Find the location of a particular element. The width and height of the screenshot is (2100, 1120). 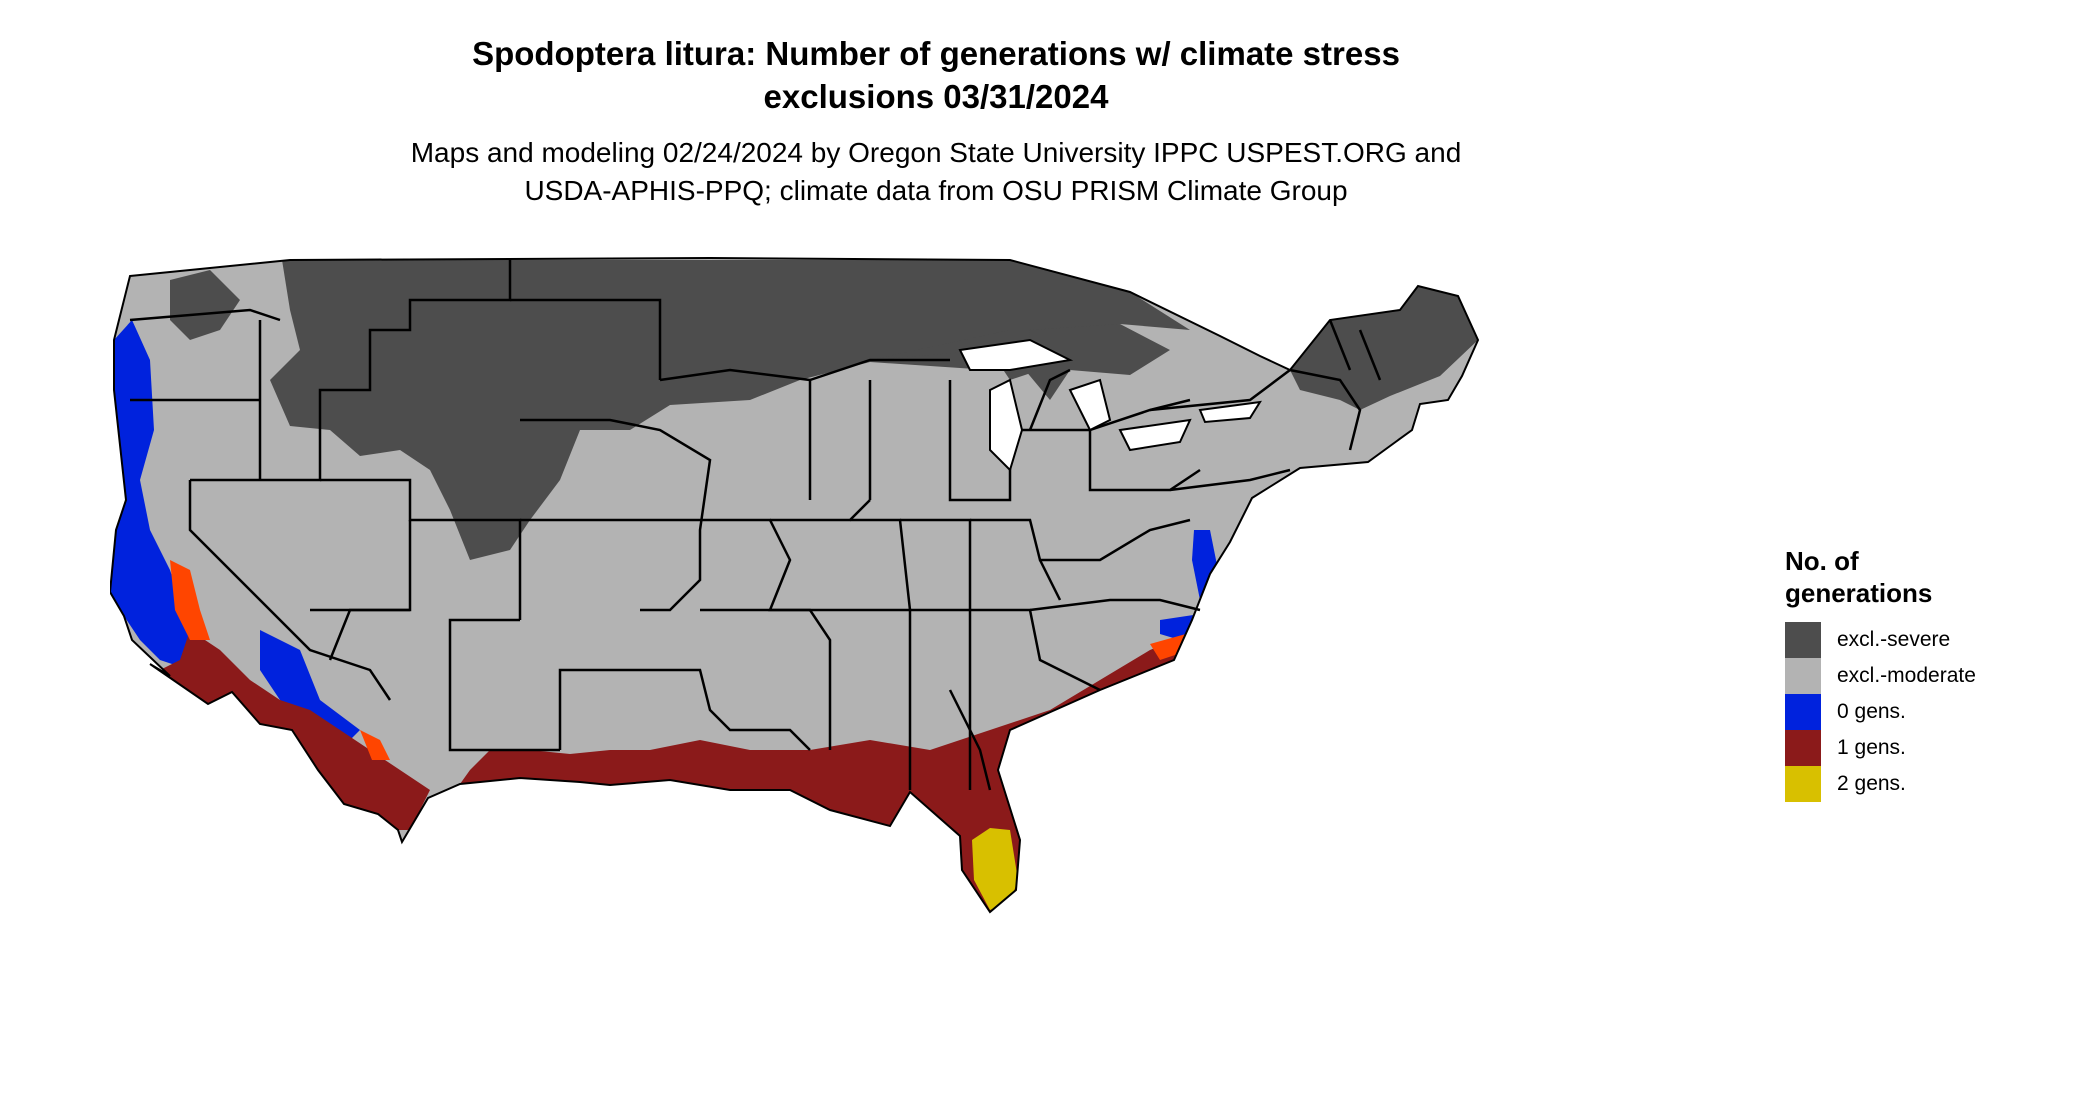

zone-excl-severe-cascades is located at coordinates (205, 305).